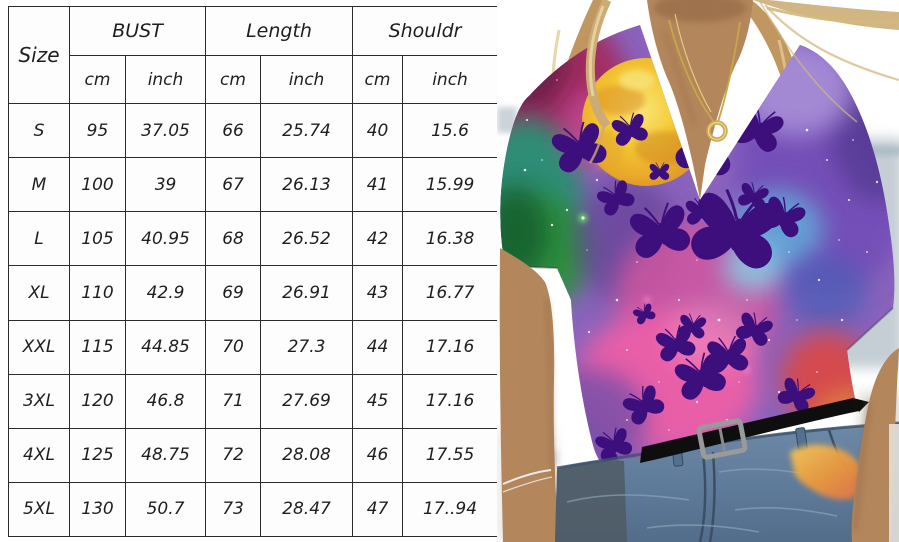 The height and width of the screenshot is (542, 899). What do you see at coordinates (97, 509) in the screenshot?
I see `cell: 130` at bounding box center [97, 509].